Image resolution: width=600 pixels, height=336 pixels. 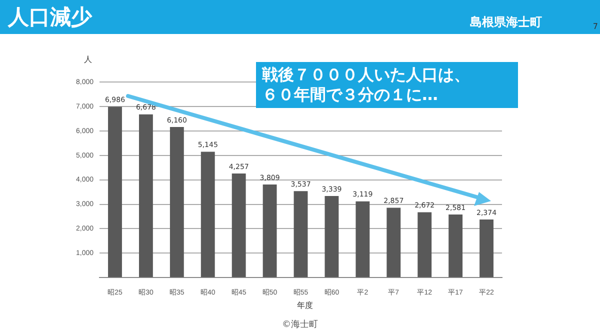 I want to click on chart-title: 人口減少, so click(x=50, y=17).